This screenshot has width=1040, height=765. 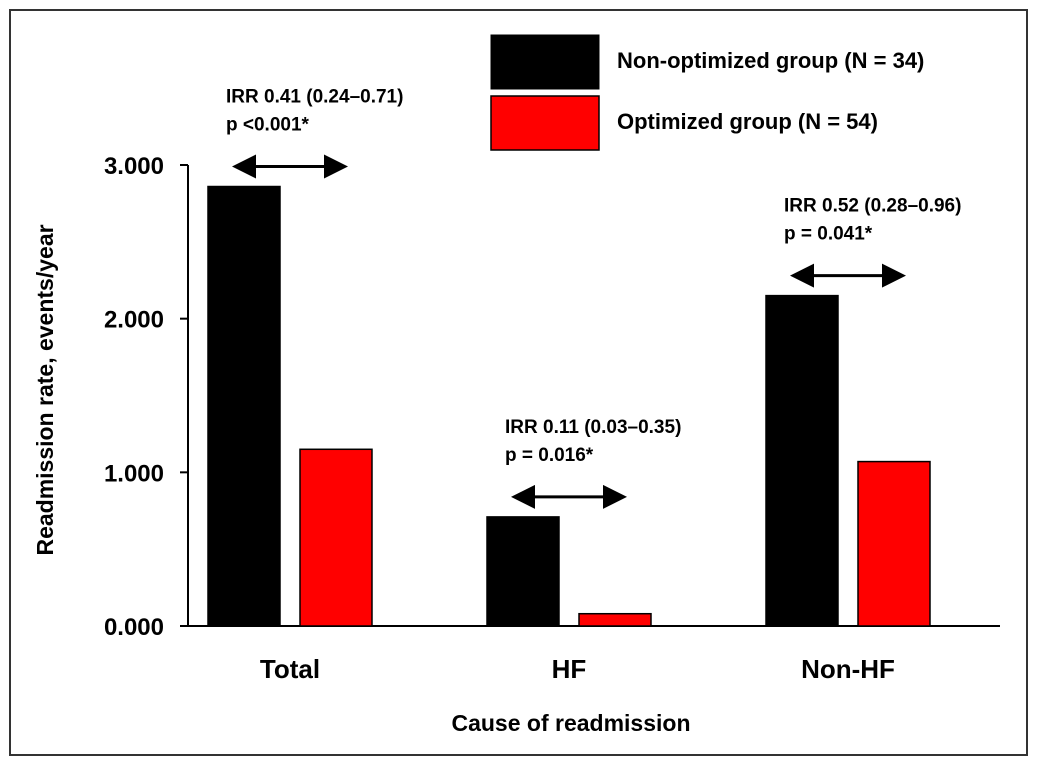 What do you see at coordinates (290, 669) in the screenshot?
I see `x-tick-label: Total` at bounding box center [290, 669].